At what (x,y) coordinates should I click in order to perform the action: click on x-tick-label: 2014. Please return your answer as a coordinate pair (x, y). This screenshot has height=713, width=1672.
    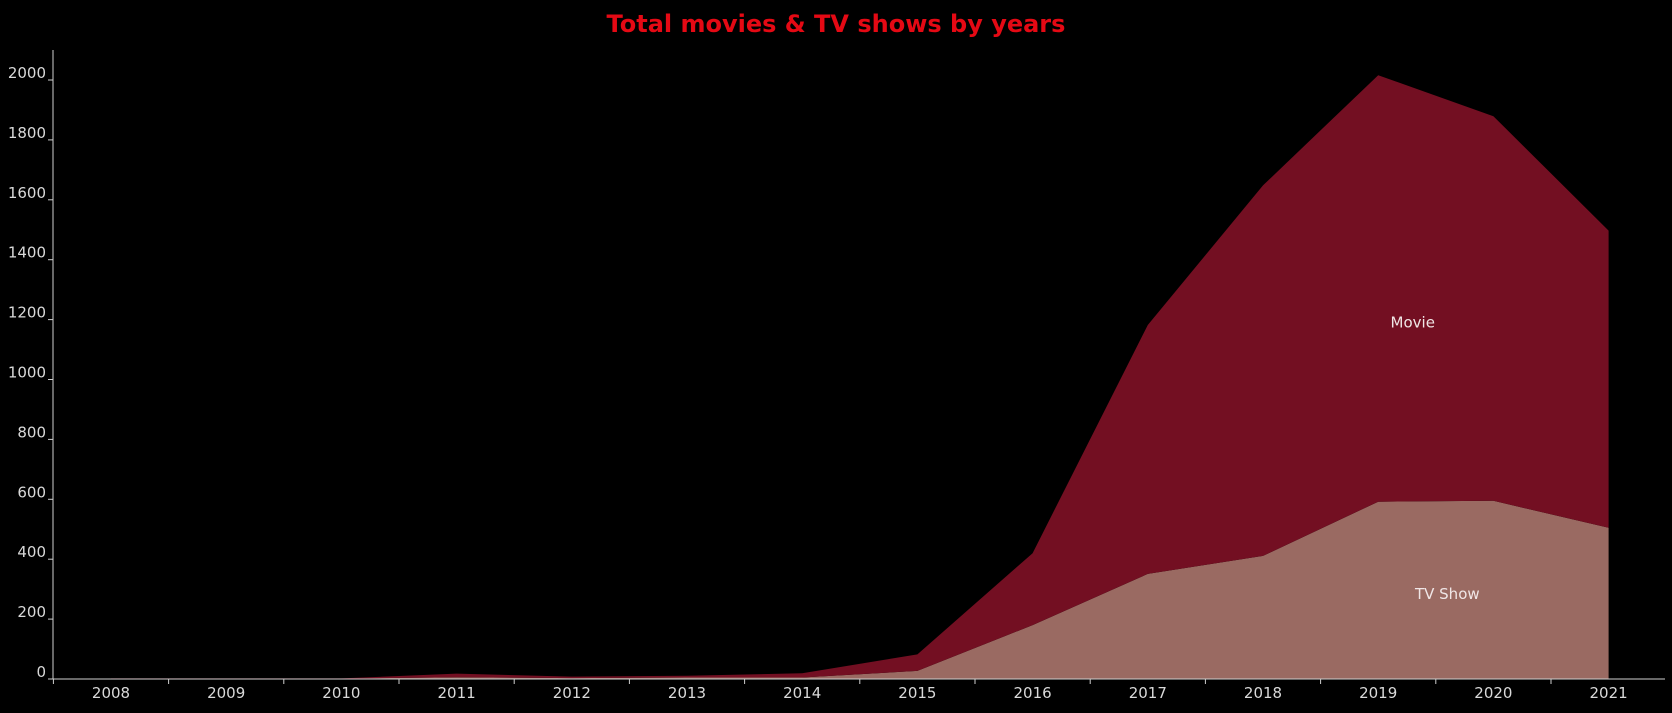
    Looking at the image, I should click on (802, 693).